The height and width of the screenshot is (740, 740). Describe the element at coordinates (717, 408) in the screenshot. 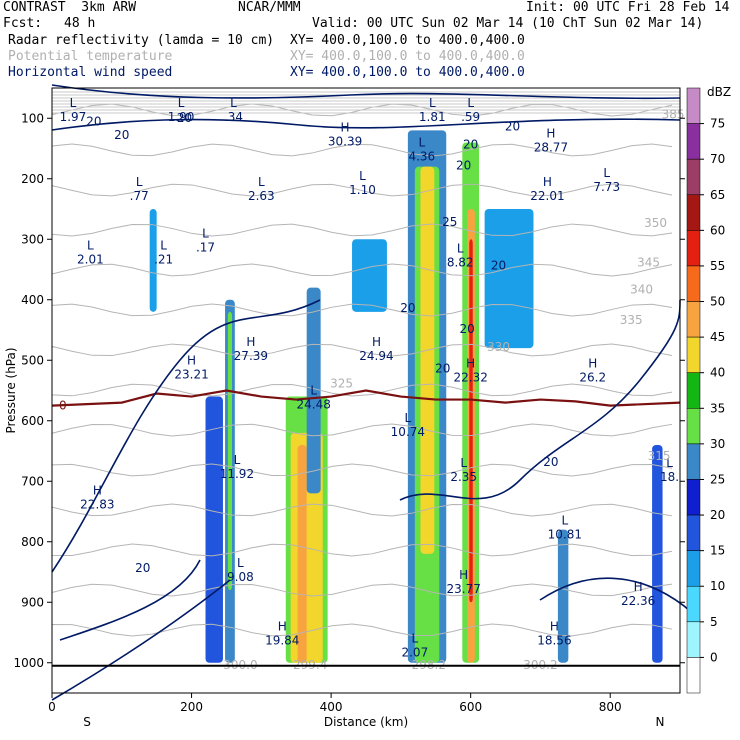

I see `colorbar-tick-label: 35` at that location.